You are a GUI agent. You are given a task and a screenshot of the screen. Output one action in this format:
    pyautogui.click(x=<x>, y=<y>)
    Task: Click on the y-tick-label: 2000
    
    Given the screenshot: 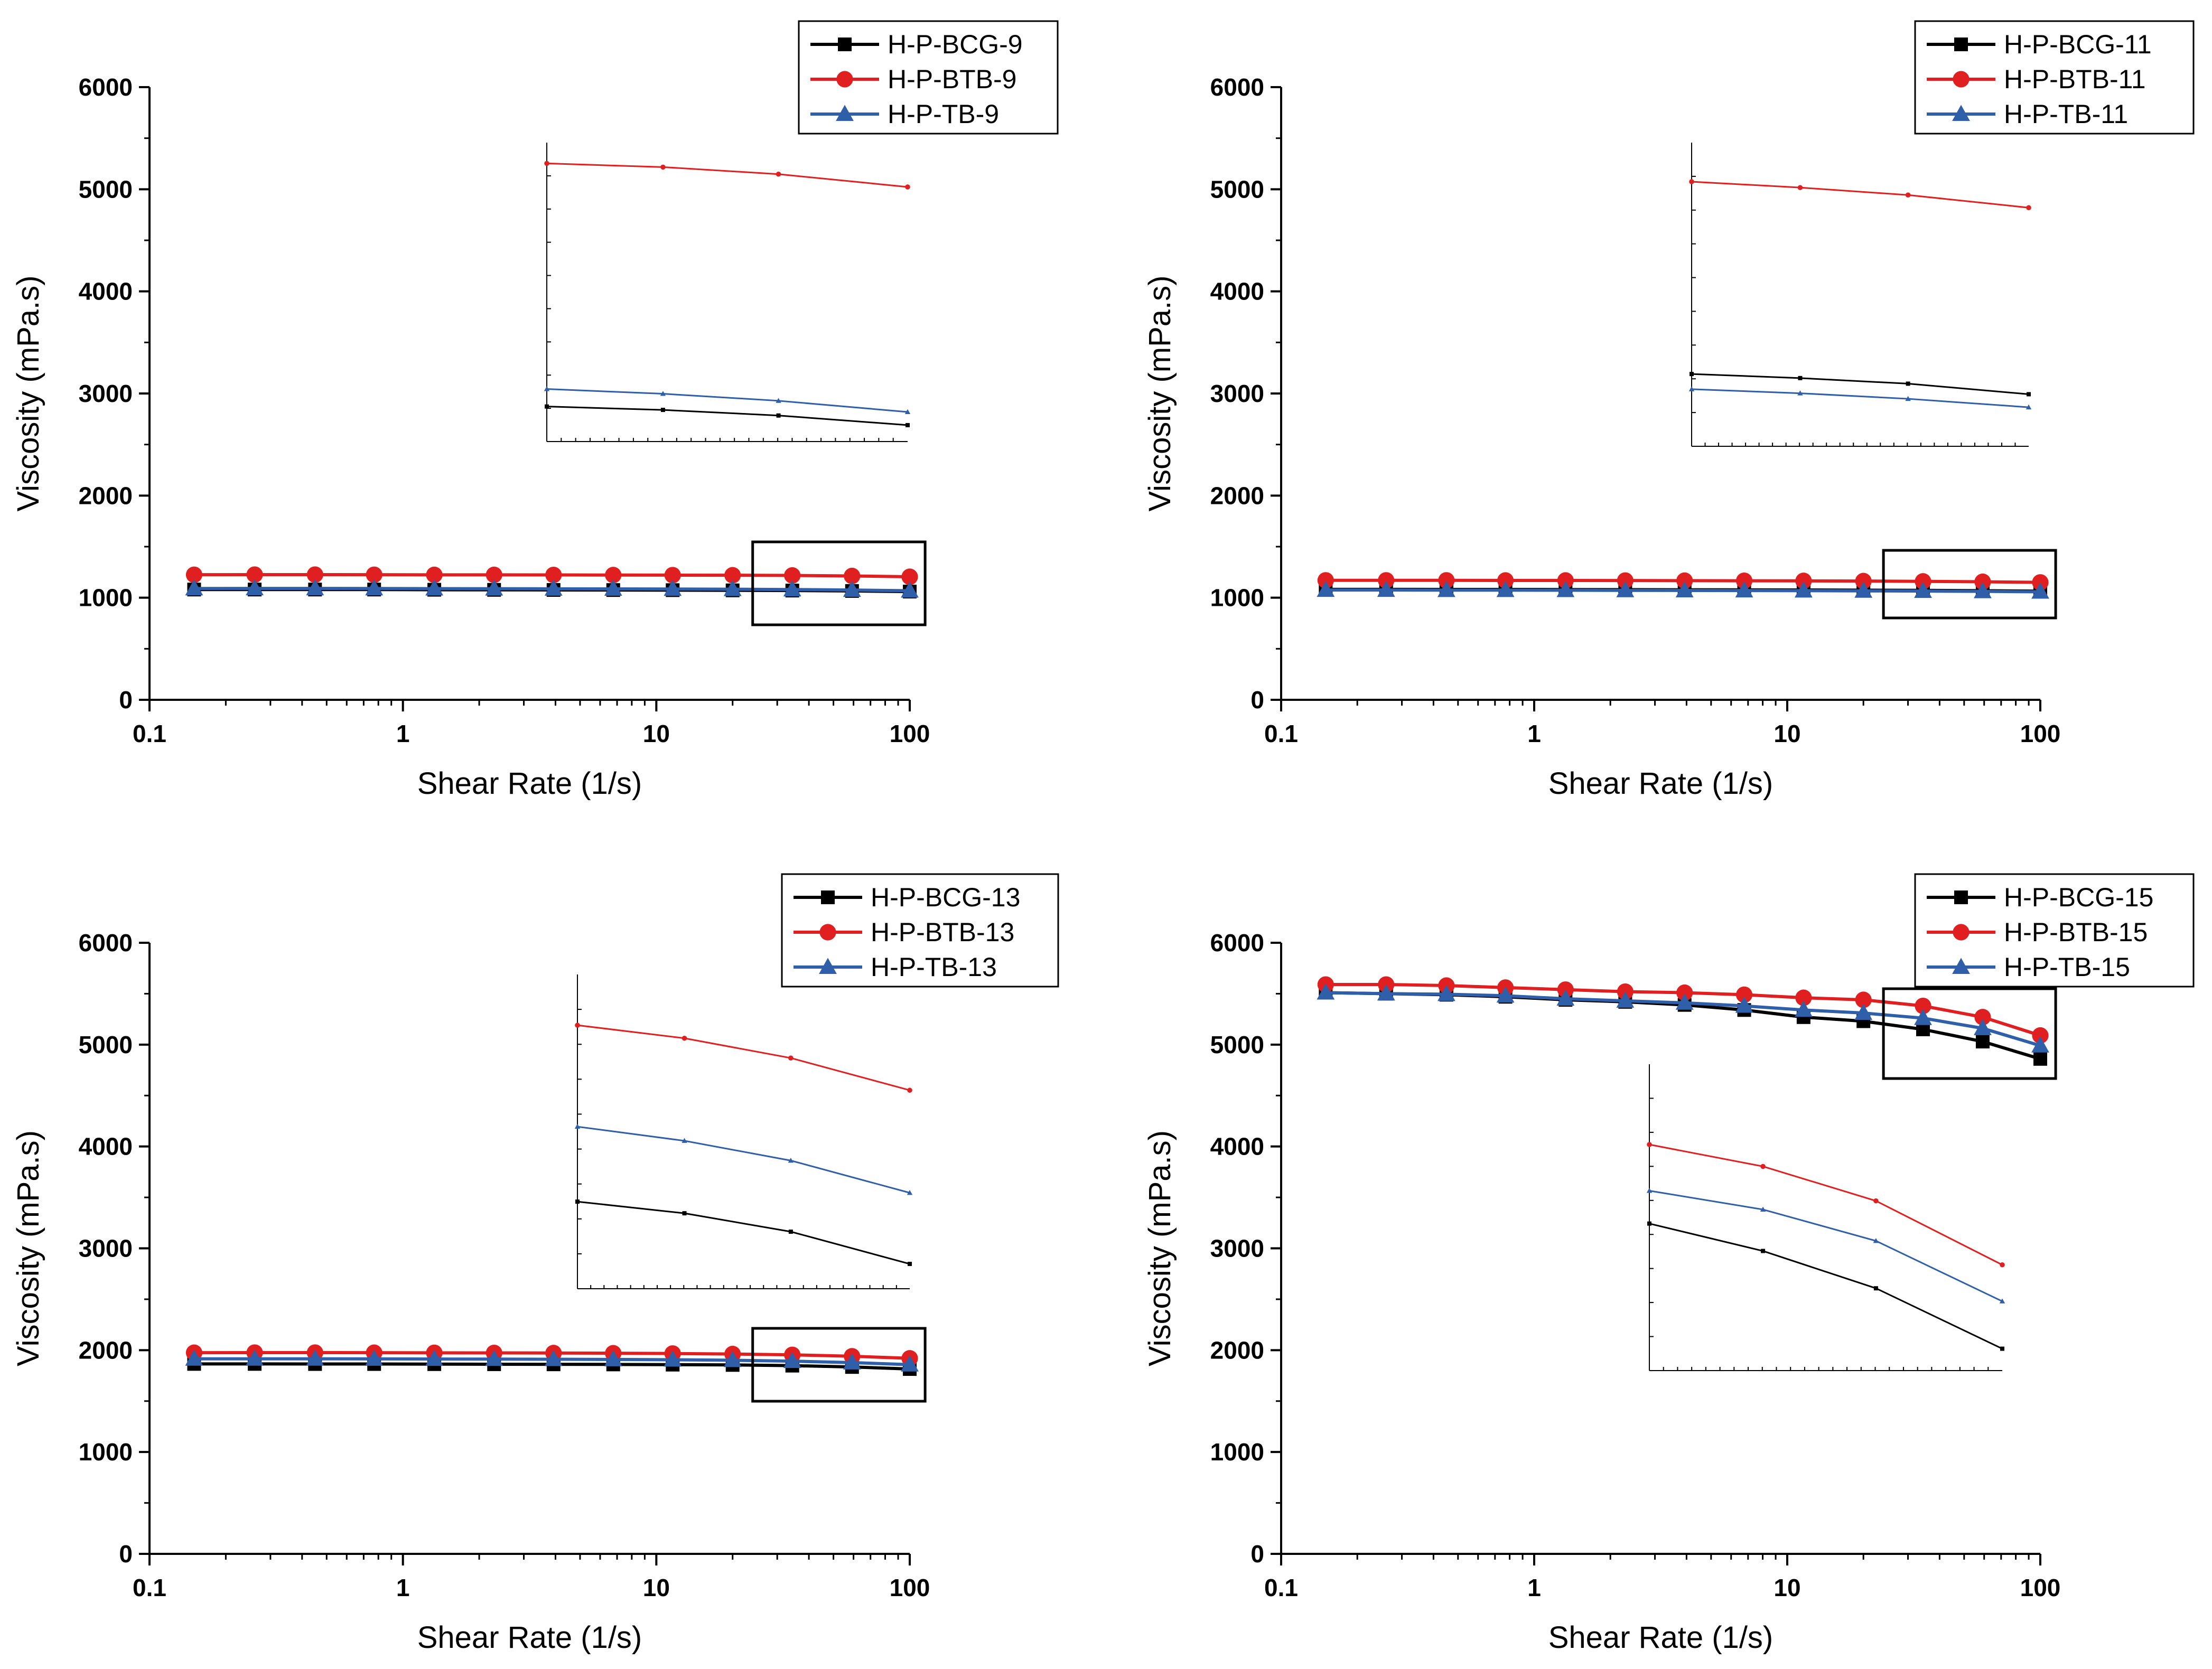 What is the action you would take?
    pyautogui.click(x=1237, y=496)
    